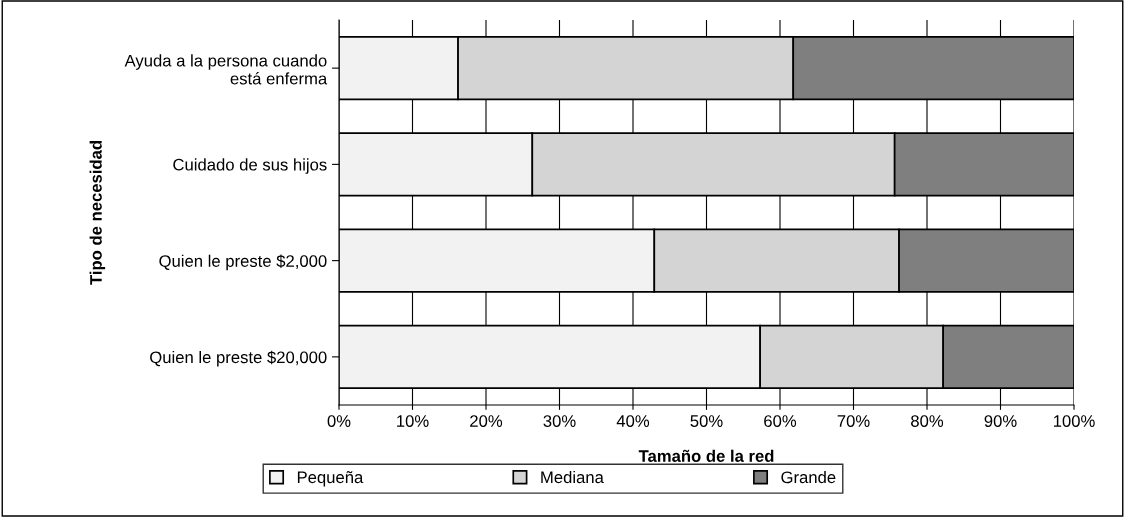 This screenshot has height=517, width=1125. What do you see at coordinates (97, 213) in the screenshot?
I see `y-axis-title: Tipo de necesidad` at bounding box center [97, 213].